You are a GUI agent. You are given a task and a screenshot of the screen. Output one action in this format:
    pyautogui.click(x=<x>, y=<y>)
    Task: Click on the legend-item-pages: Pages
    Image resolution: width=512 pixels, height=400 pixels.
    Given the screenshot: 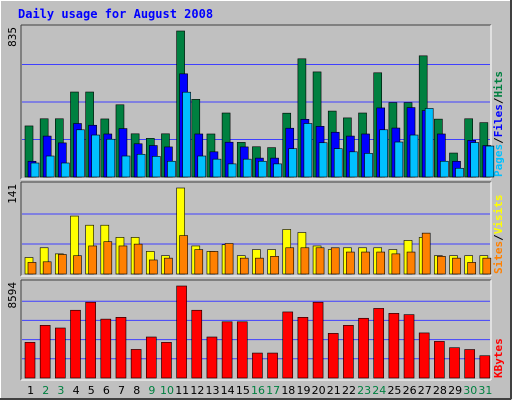 What is the action you would take?
    pyautogui.click(x=498, y=160)
    